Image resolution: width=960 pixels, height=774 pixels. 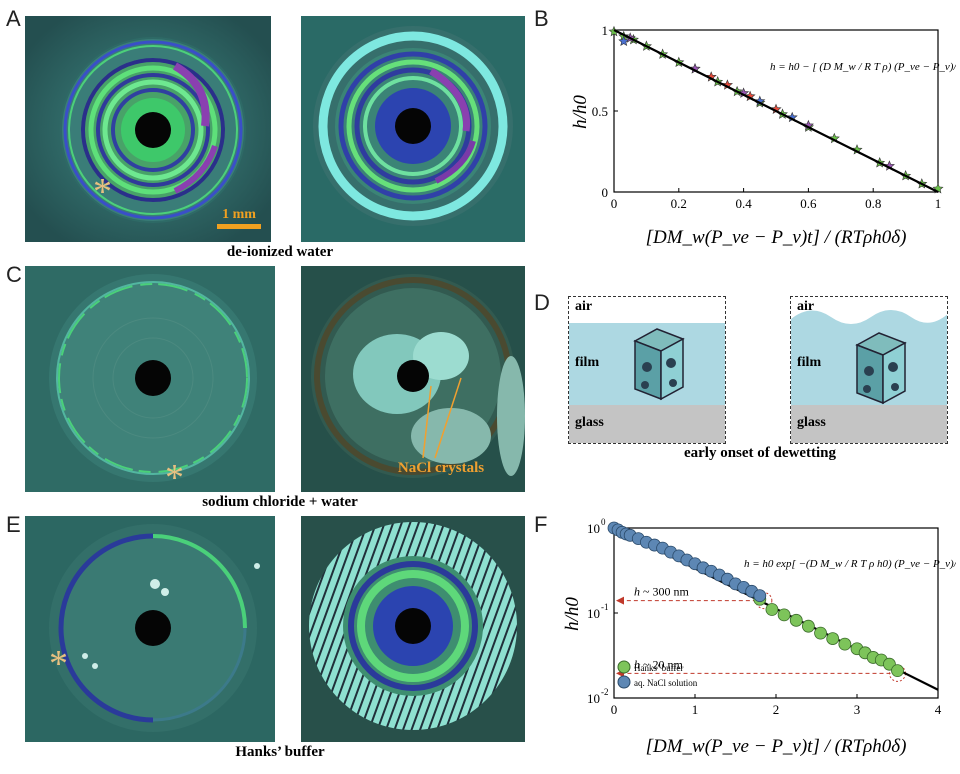 I want to click on caption-d: early onset of dewetting, so click(x=760, y=453).